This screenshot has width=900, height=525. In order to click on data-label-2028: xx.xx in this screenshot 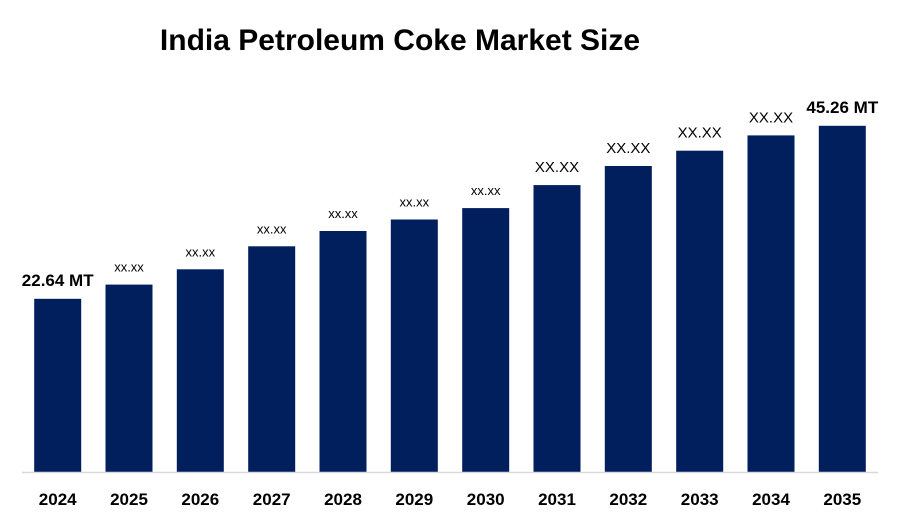, I will do `click(343, 213)`.